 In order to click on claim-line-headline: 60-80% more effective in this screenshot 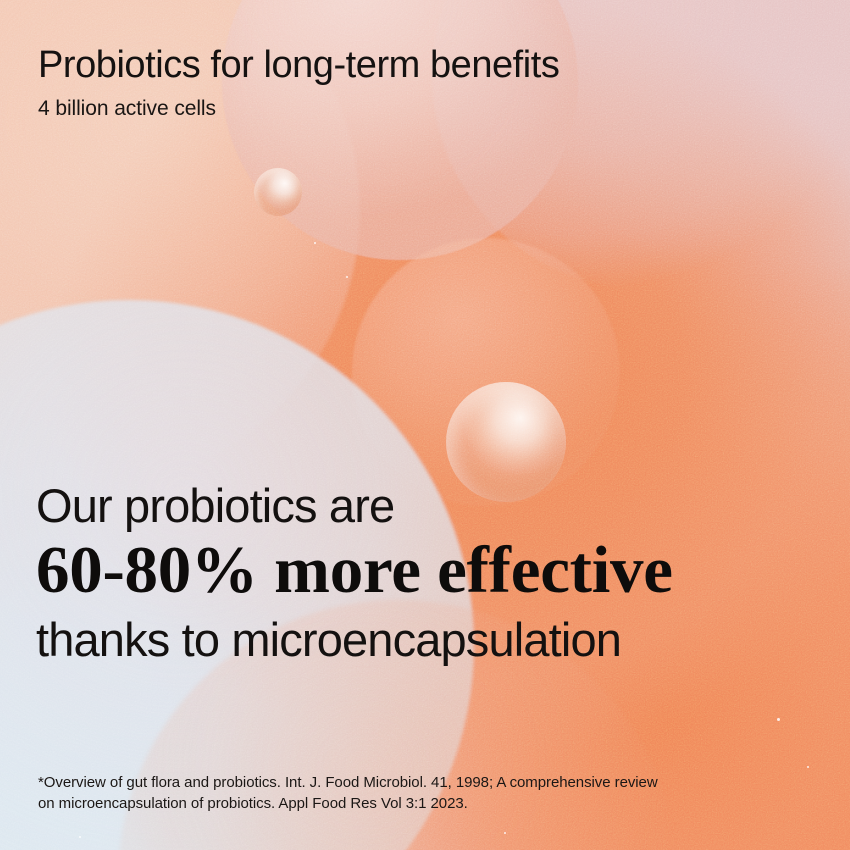, I will do `click(354, 570)`.